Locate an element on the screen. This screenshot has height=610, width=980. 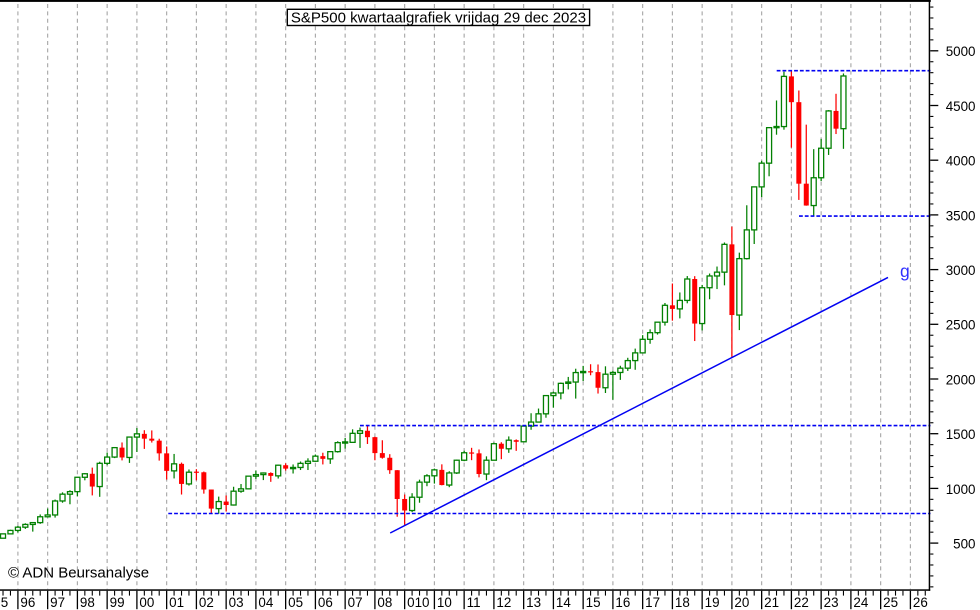
svg-text: 25 is located at coordinates (890, 602).